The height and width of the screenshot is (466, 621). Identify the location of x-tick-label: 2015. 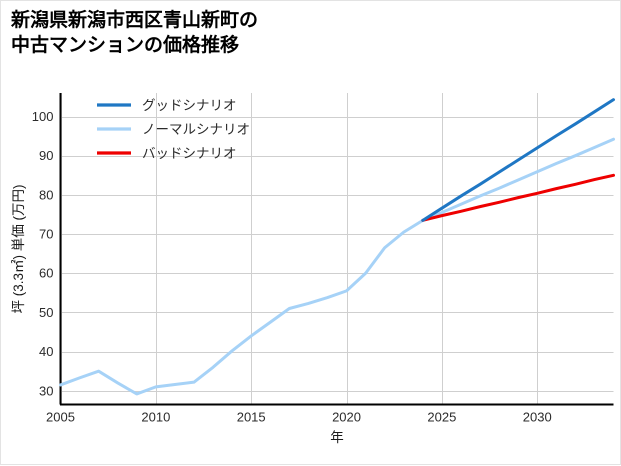
(251, 417).